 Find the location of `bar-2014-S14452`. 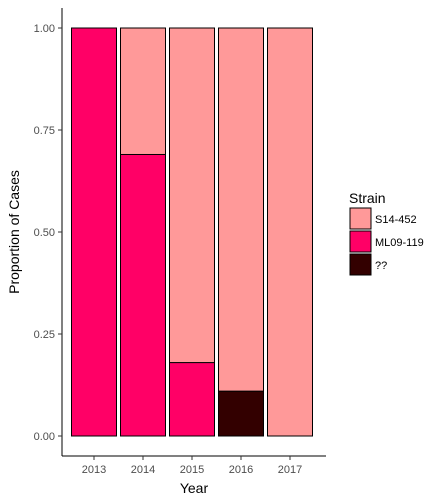

bar-2014-S14452 is located at coordinates (143, 91).